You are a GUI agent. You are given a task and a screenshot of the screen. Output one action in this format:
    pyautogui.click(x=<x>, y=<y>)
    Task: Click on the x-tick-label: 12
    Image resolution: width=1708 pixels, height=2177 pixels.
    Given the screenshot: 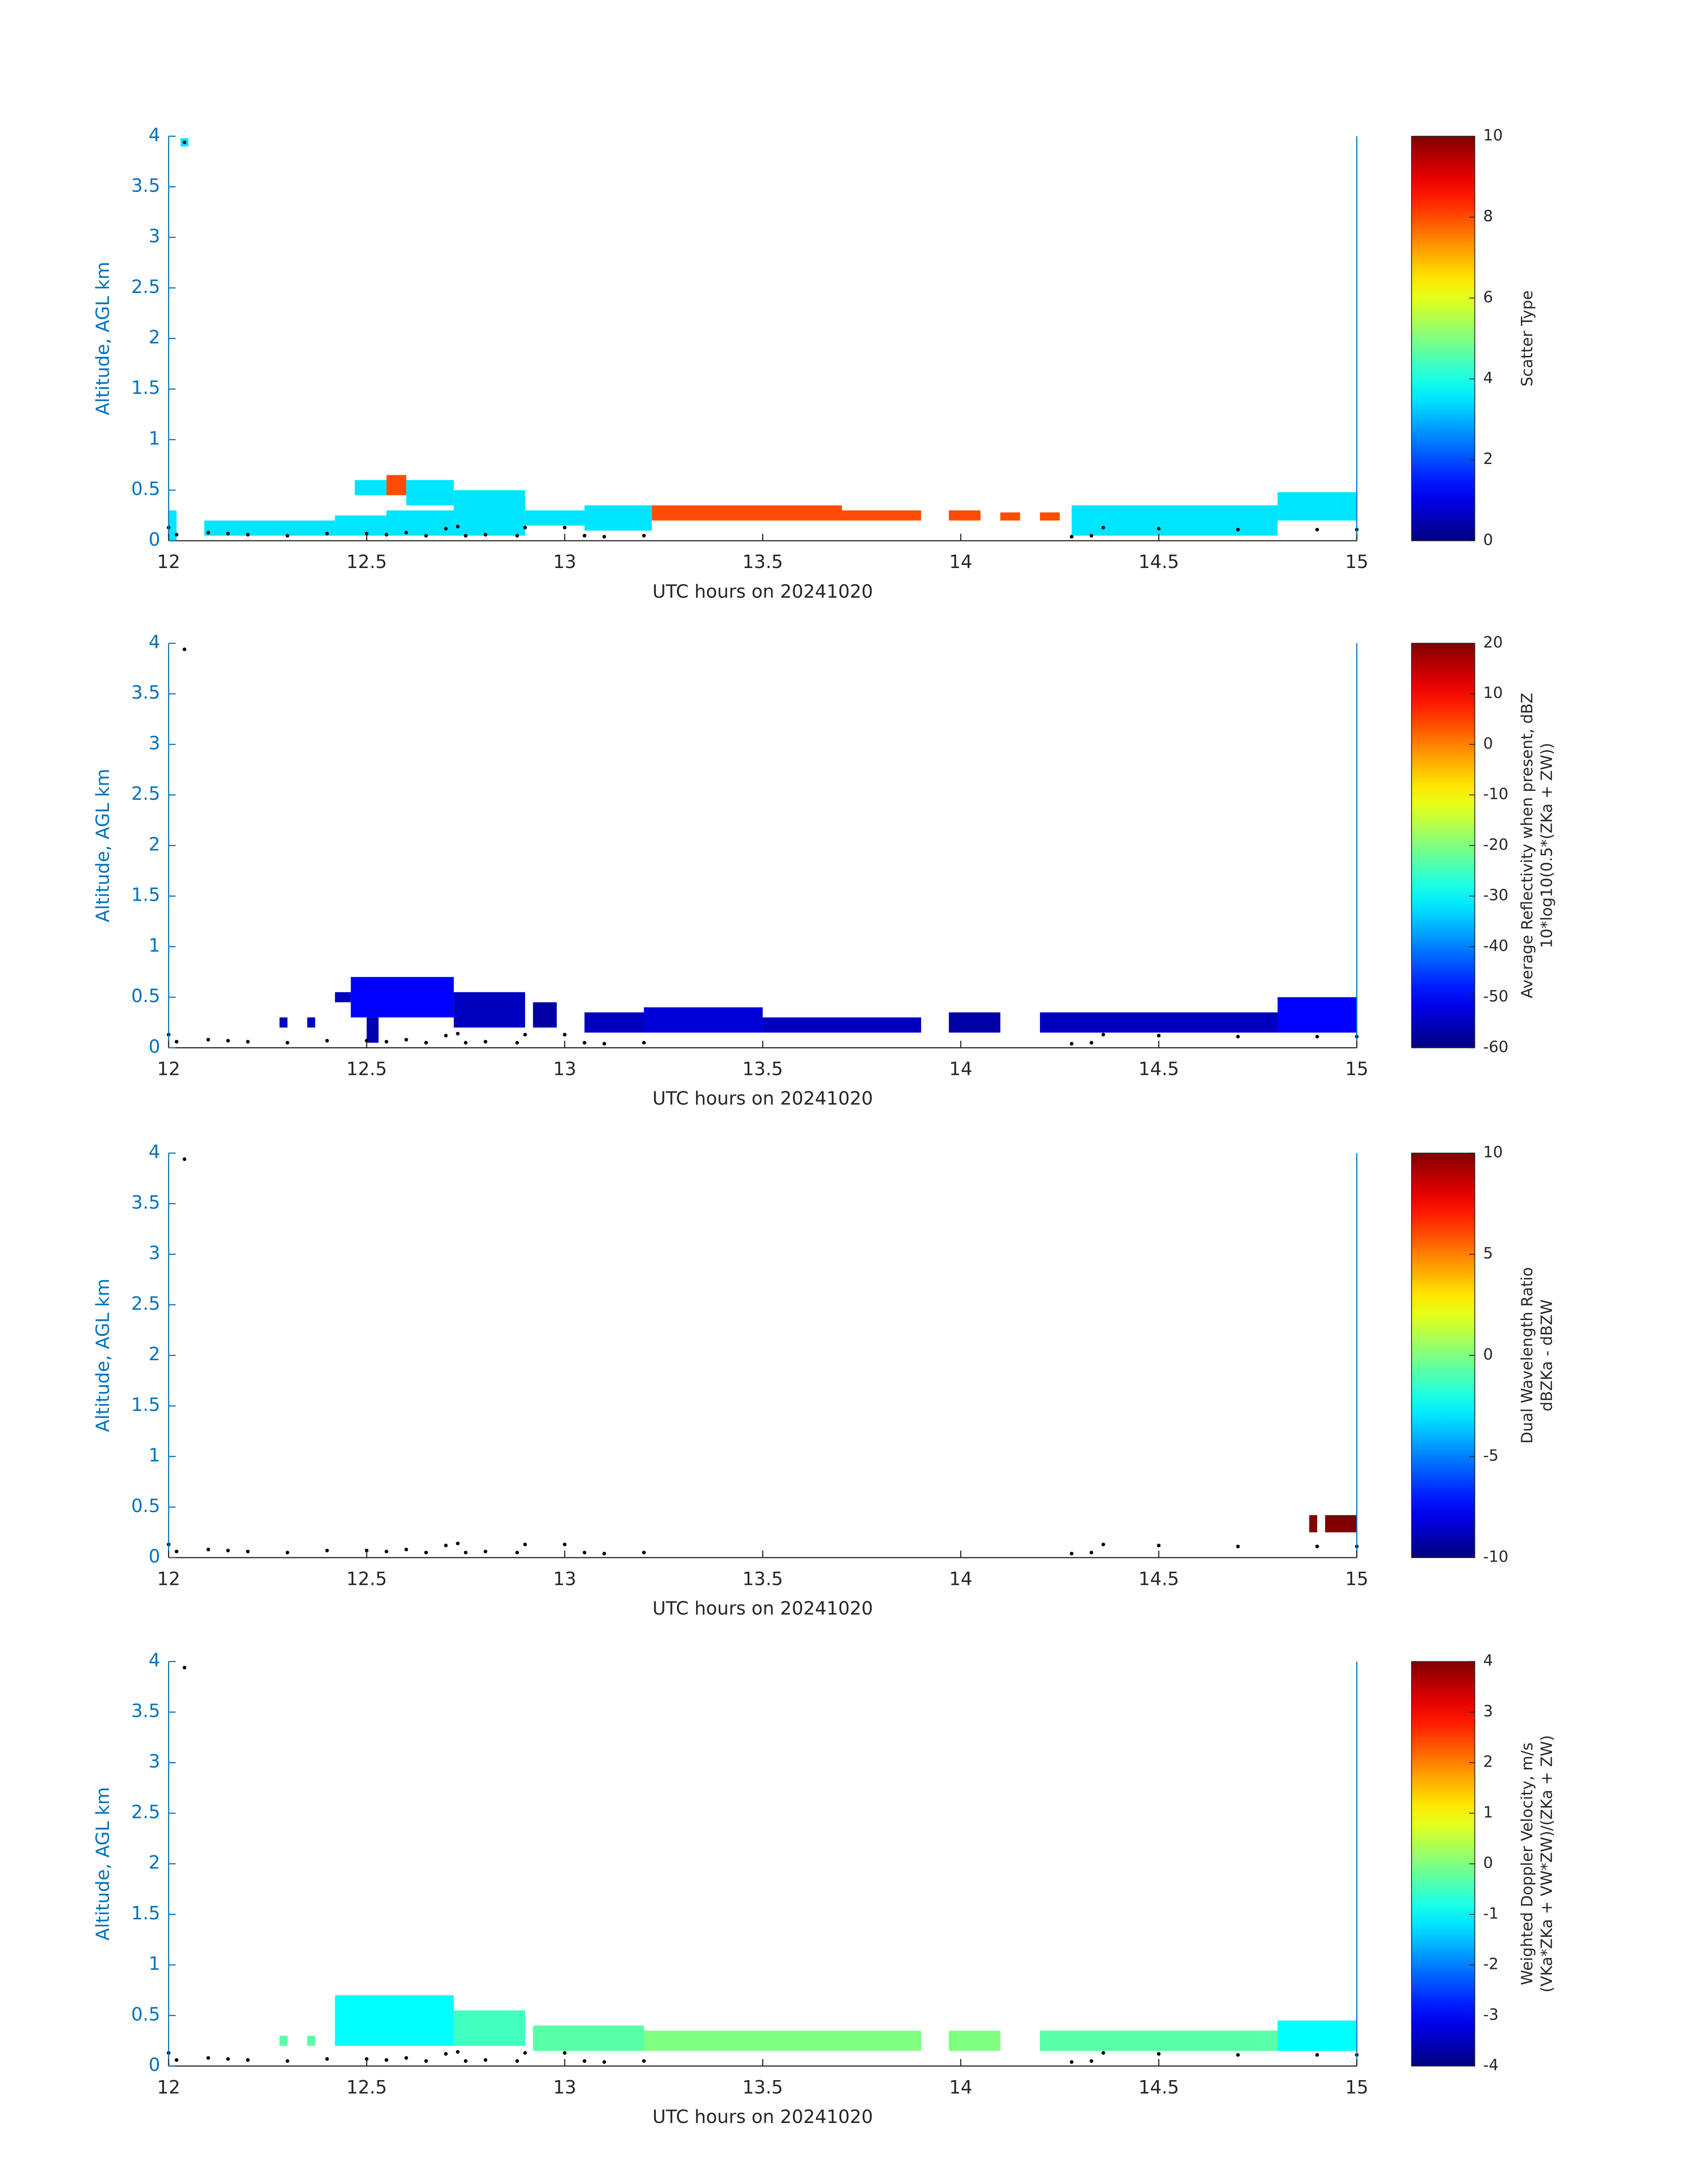 What is the action you would take?
    pyautogui.click(x=168, y=1578)
    